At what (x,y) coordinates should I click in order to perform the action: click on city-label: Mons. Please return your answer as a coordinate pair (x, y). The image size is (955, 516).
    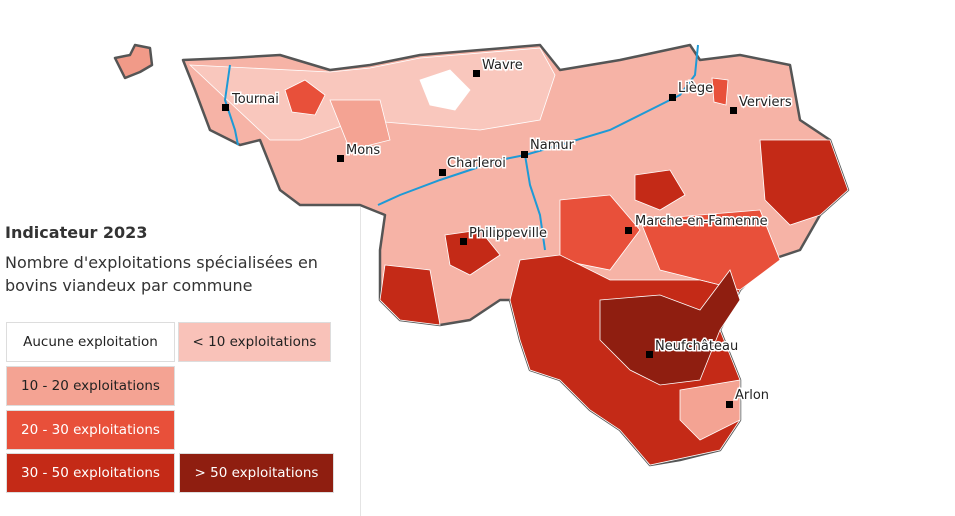
    Looking at the image, I should click on (363, 150).